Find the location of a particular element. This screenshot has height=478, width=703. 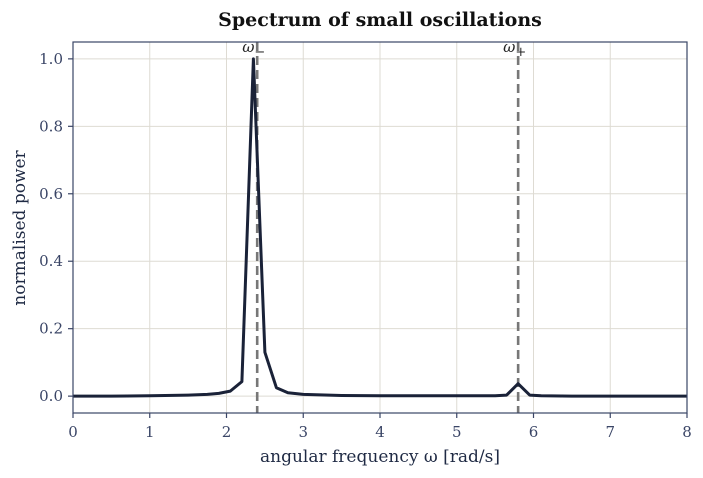

x-tick-label: 5 is located at coordinates (457, 432).